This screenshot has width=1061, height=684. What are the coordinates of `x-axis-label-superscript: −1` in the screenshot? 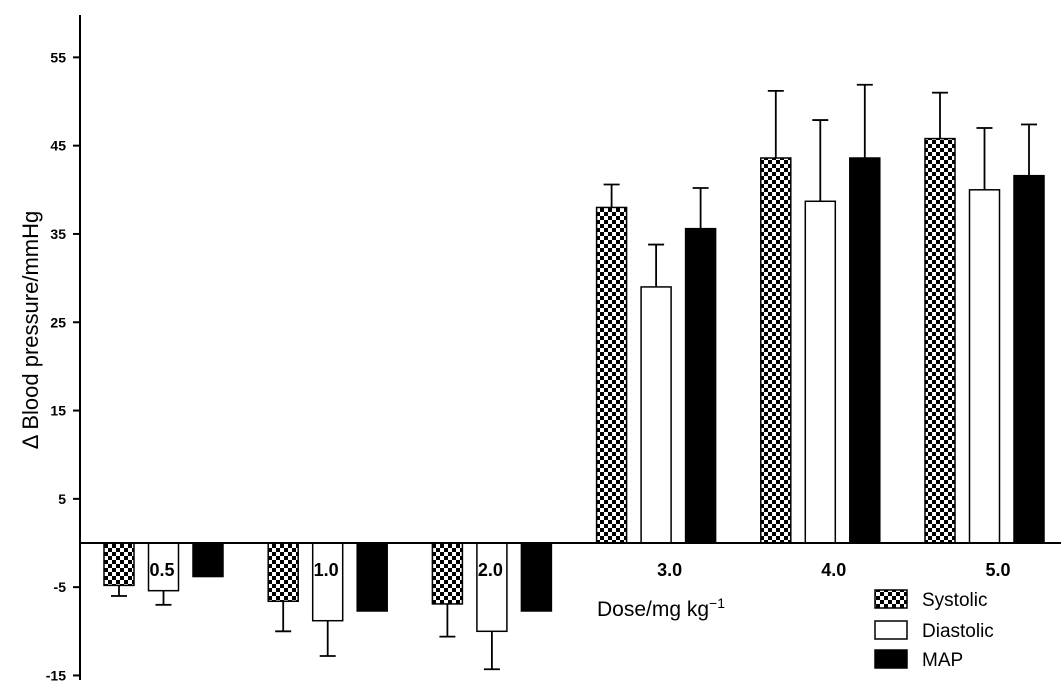 It's located at (717, 603).